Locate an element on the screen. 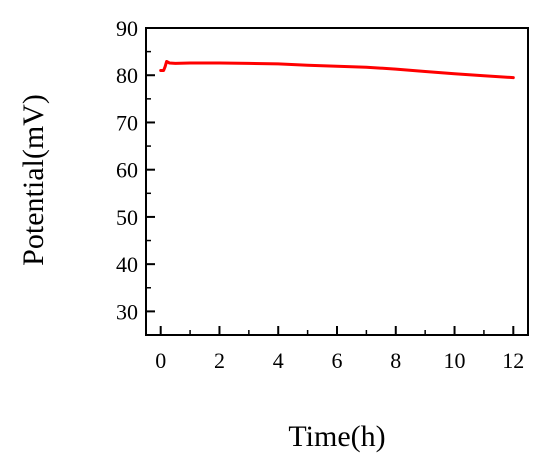 The width and height of the screenshot is (550, 464). x-tick-label: 6 is located at coordinates (337, 360).